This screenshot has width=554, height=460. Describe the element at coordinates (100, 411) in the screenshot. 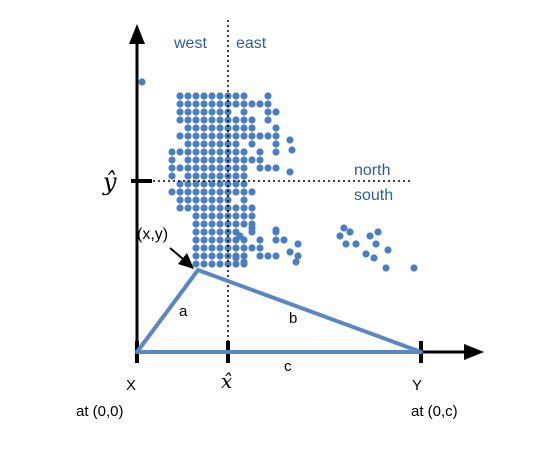

I see `x-endpoint-coords: at (0,0)` at that location.